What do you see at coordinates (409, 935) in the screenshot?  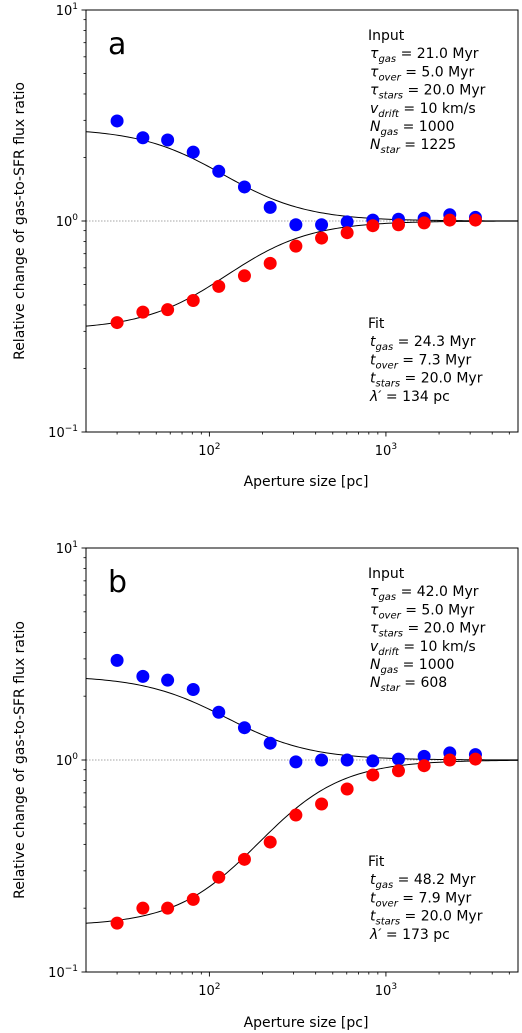 I see `fit-params-line: λ′ = 173 pc` at bounding box center [409, 935].